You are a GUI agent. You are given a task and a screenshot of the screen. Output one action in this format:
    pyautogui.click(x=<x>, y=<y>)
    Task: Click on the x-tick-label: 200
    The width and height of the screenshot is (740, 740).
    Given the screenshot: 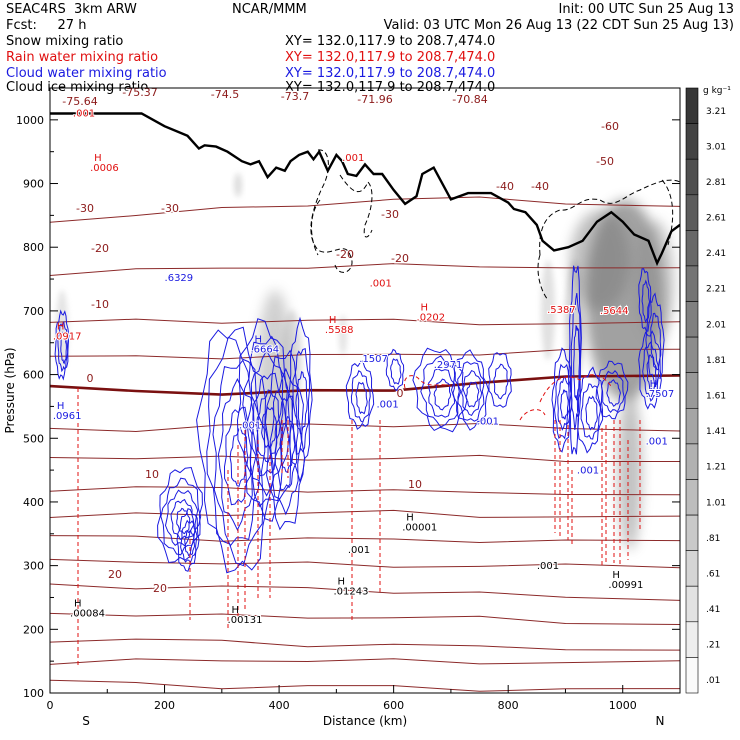 What is the action you would take?
    pyautogui.click(x=164, y=705)
    